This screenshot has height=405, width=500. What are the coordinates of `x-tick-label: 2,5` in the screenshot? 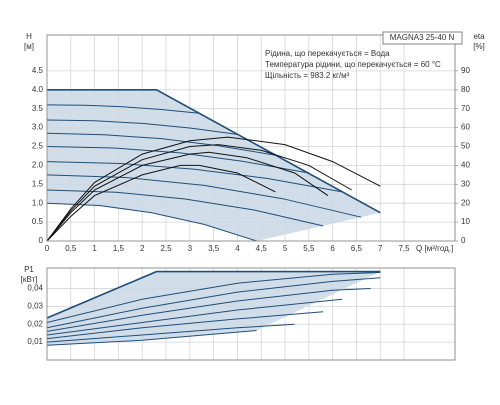 It's located at (166, 248).